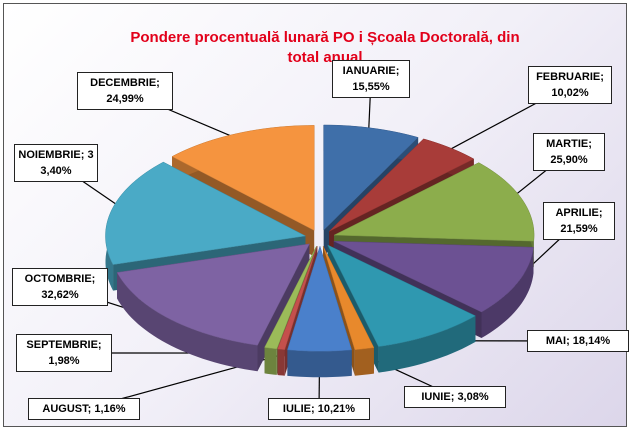 Image resolution: width=630 pixels, height=430 pixels. I want to click on label-value: 32,62%, so click(60, 295).